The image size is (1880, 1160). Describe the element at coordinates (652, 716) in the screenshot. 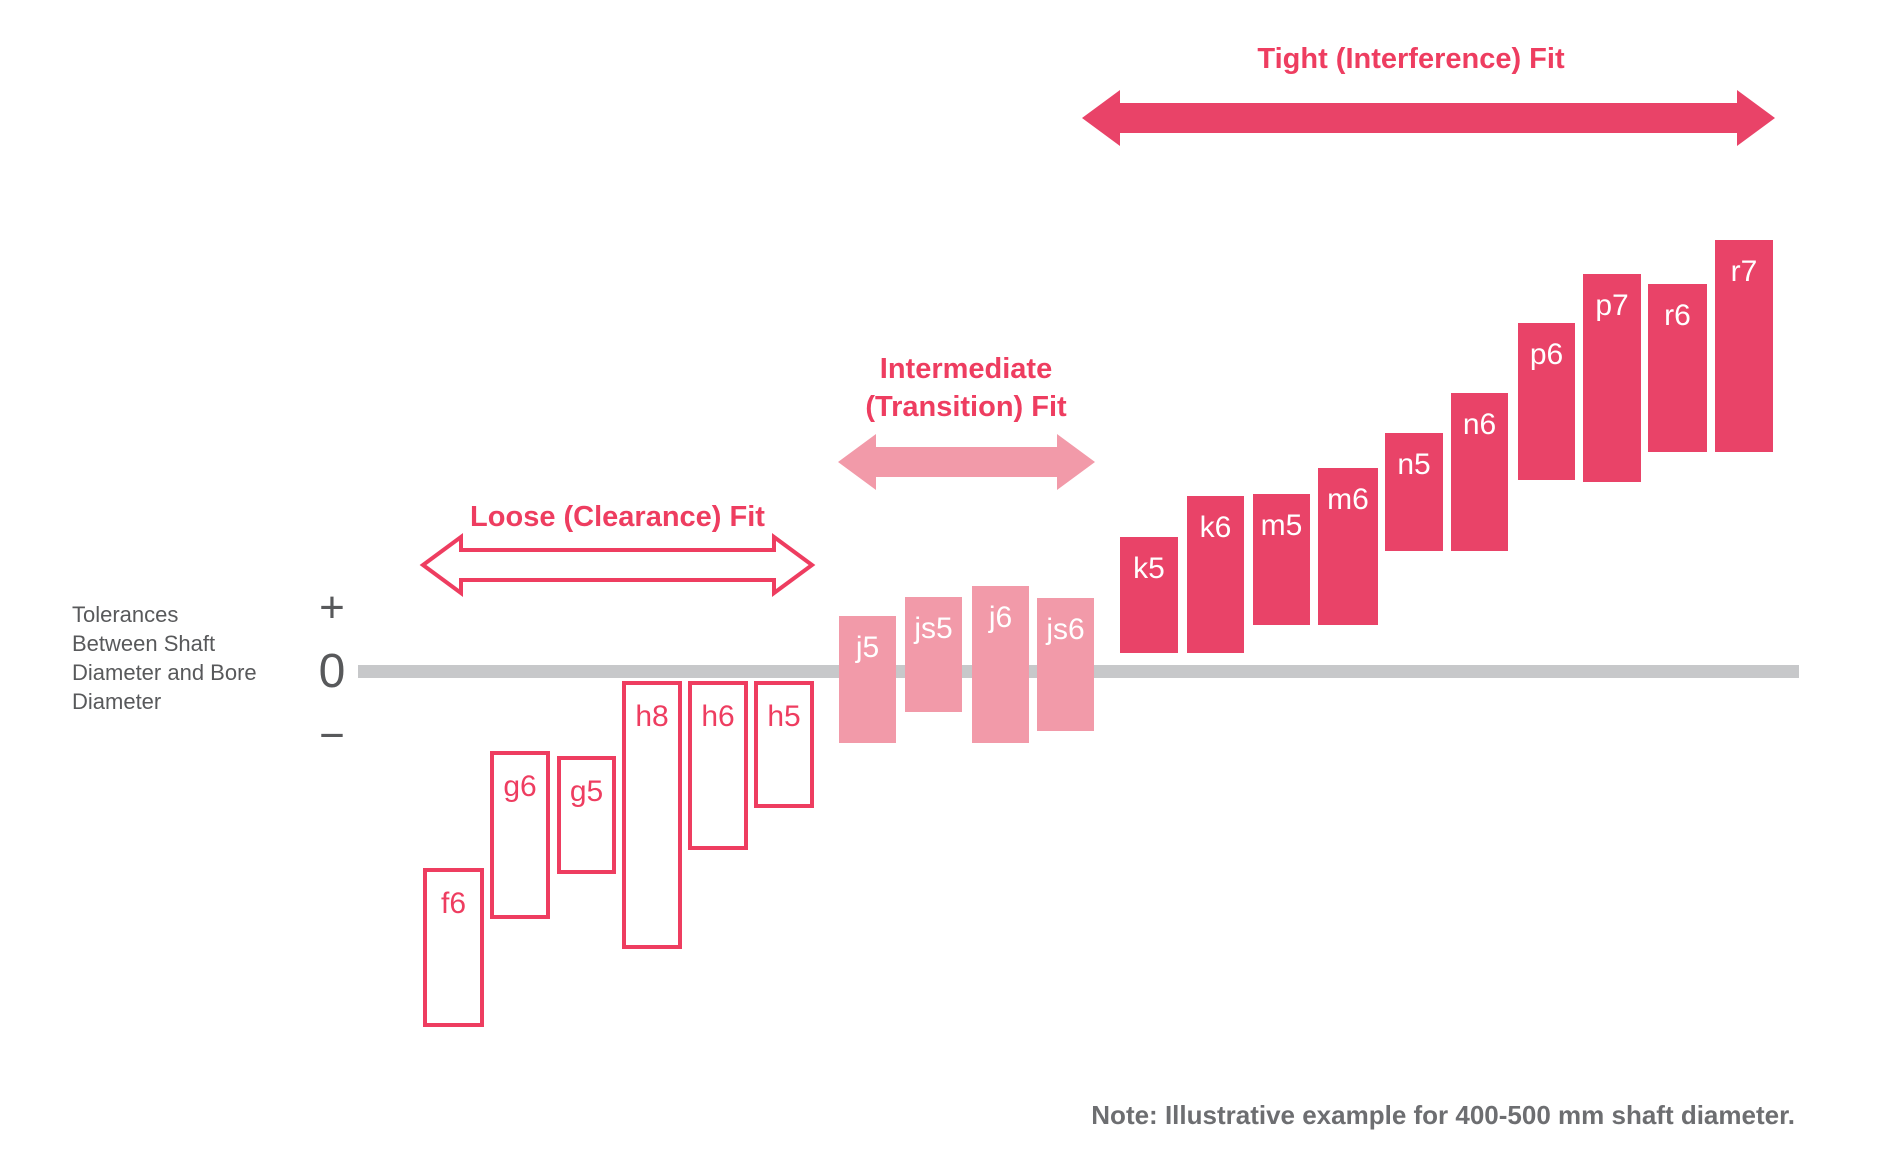

I see `bar-label: h8` at that location.